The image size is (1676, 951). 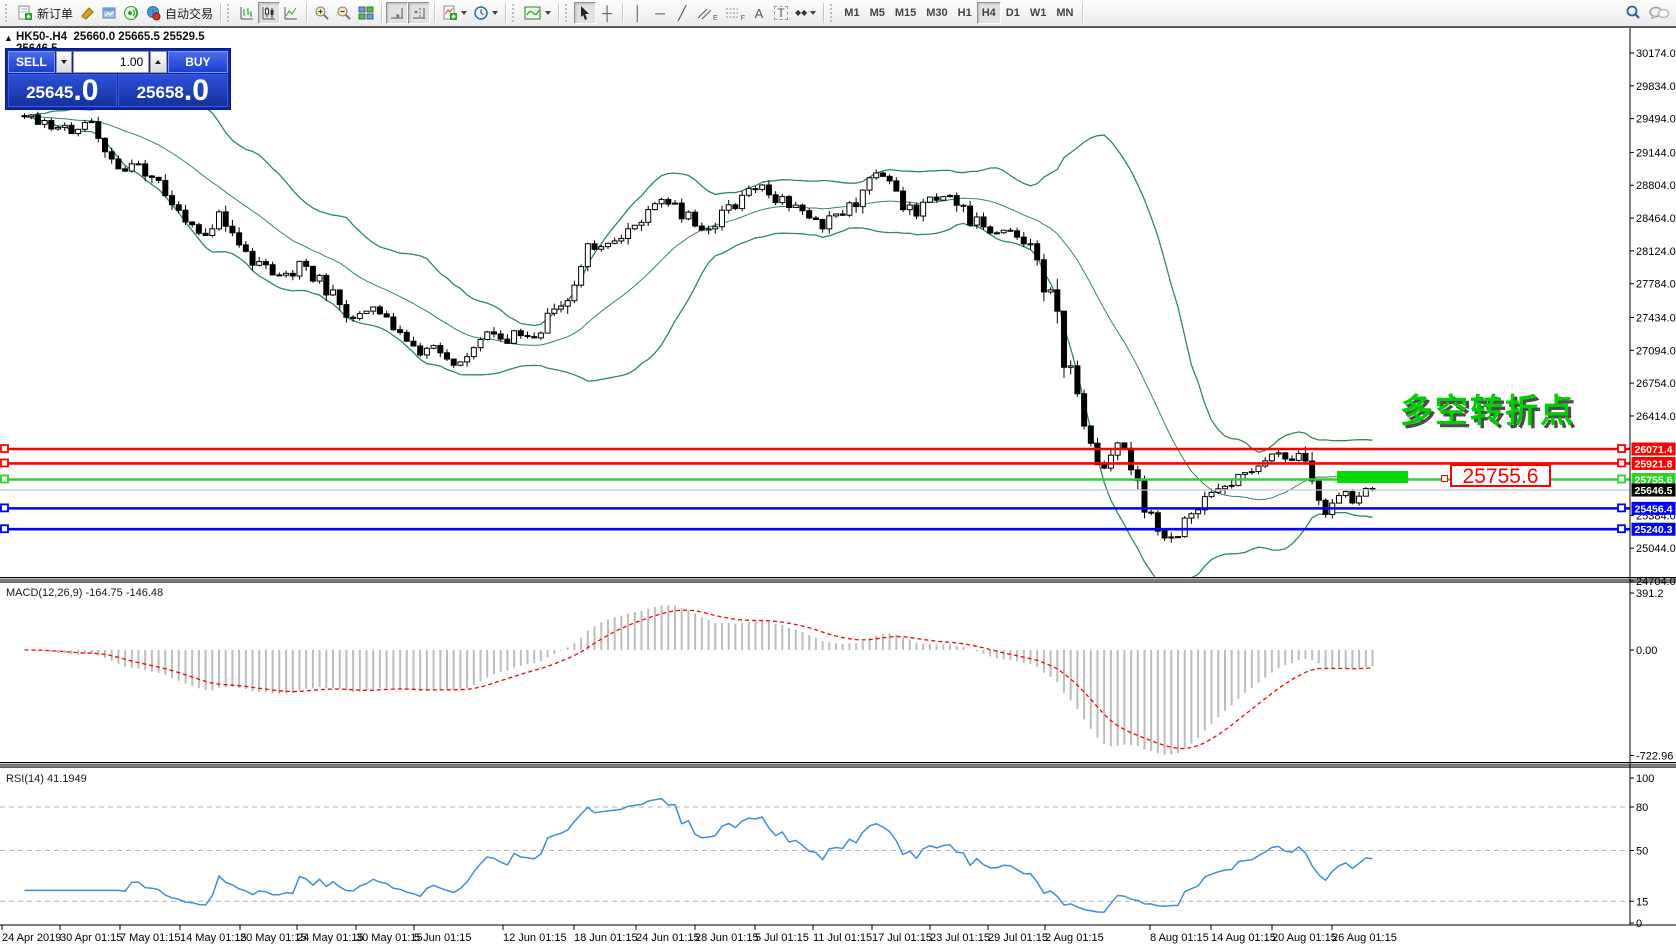 What do you see at coordinates (1656, 153) in the screenshot?
I see `svg-text: 29144.0` at bounding box center [1656, 153].